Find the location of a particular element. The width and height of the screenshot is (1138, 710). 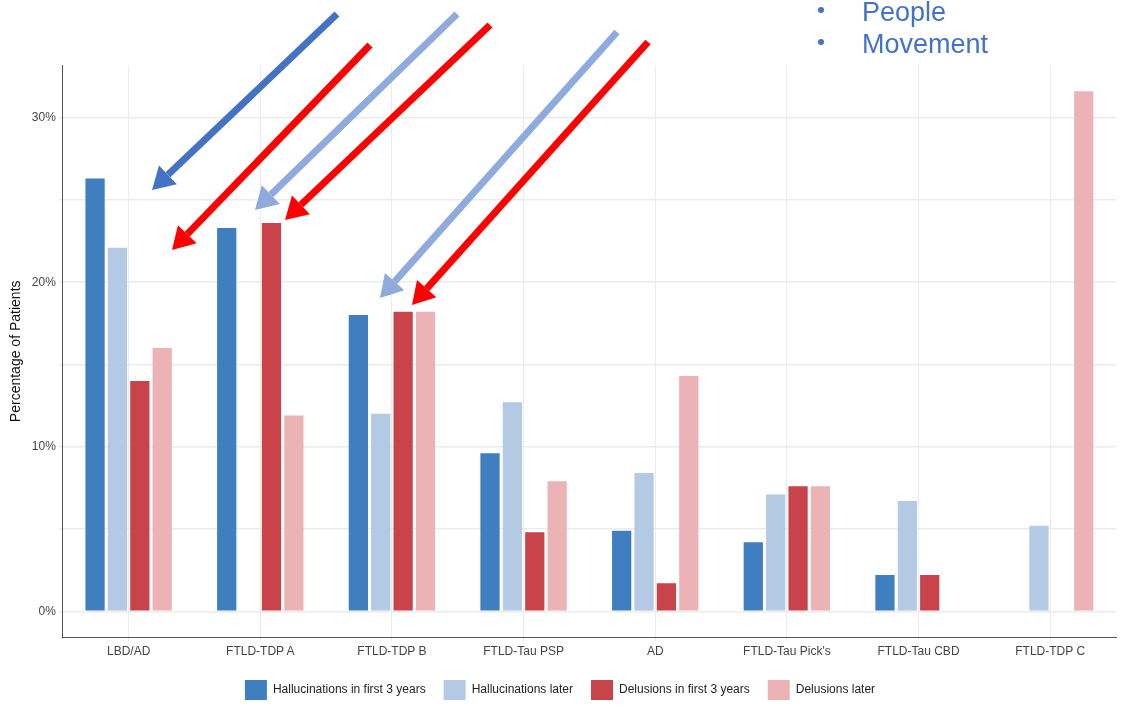

x-tick-label: LBD/AD is located at coordinates (128, 651).